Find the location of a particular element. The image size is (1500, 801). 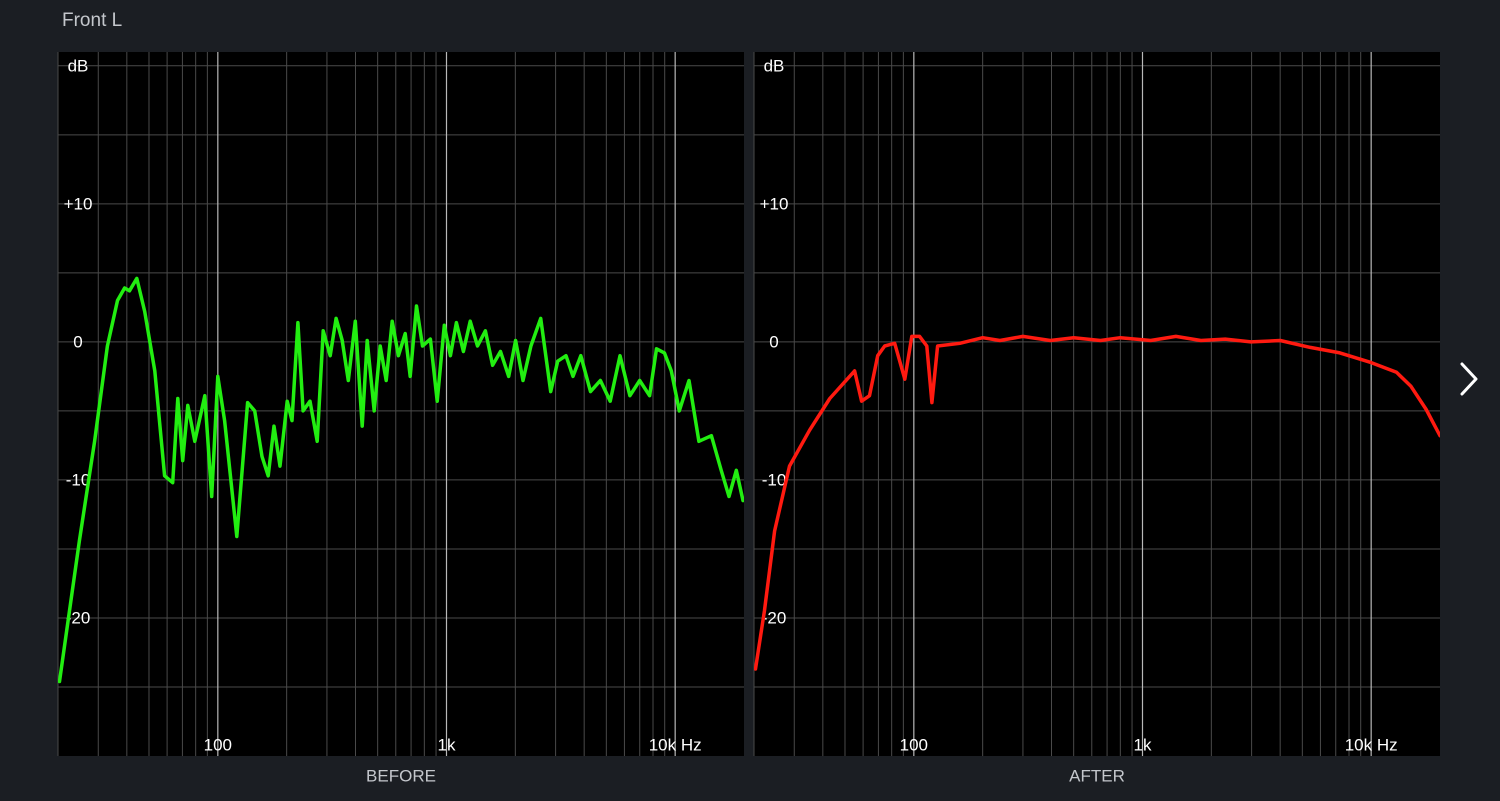

x-axis-label: BEFORE is located at coordinates (401, 775).